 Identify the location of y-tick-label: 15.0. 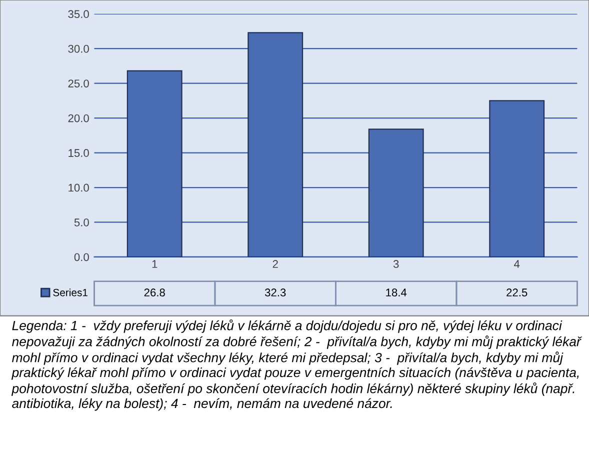
(78, 153).